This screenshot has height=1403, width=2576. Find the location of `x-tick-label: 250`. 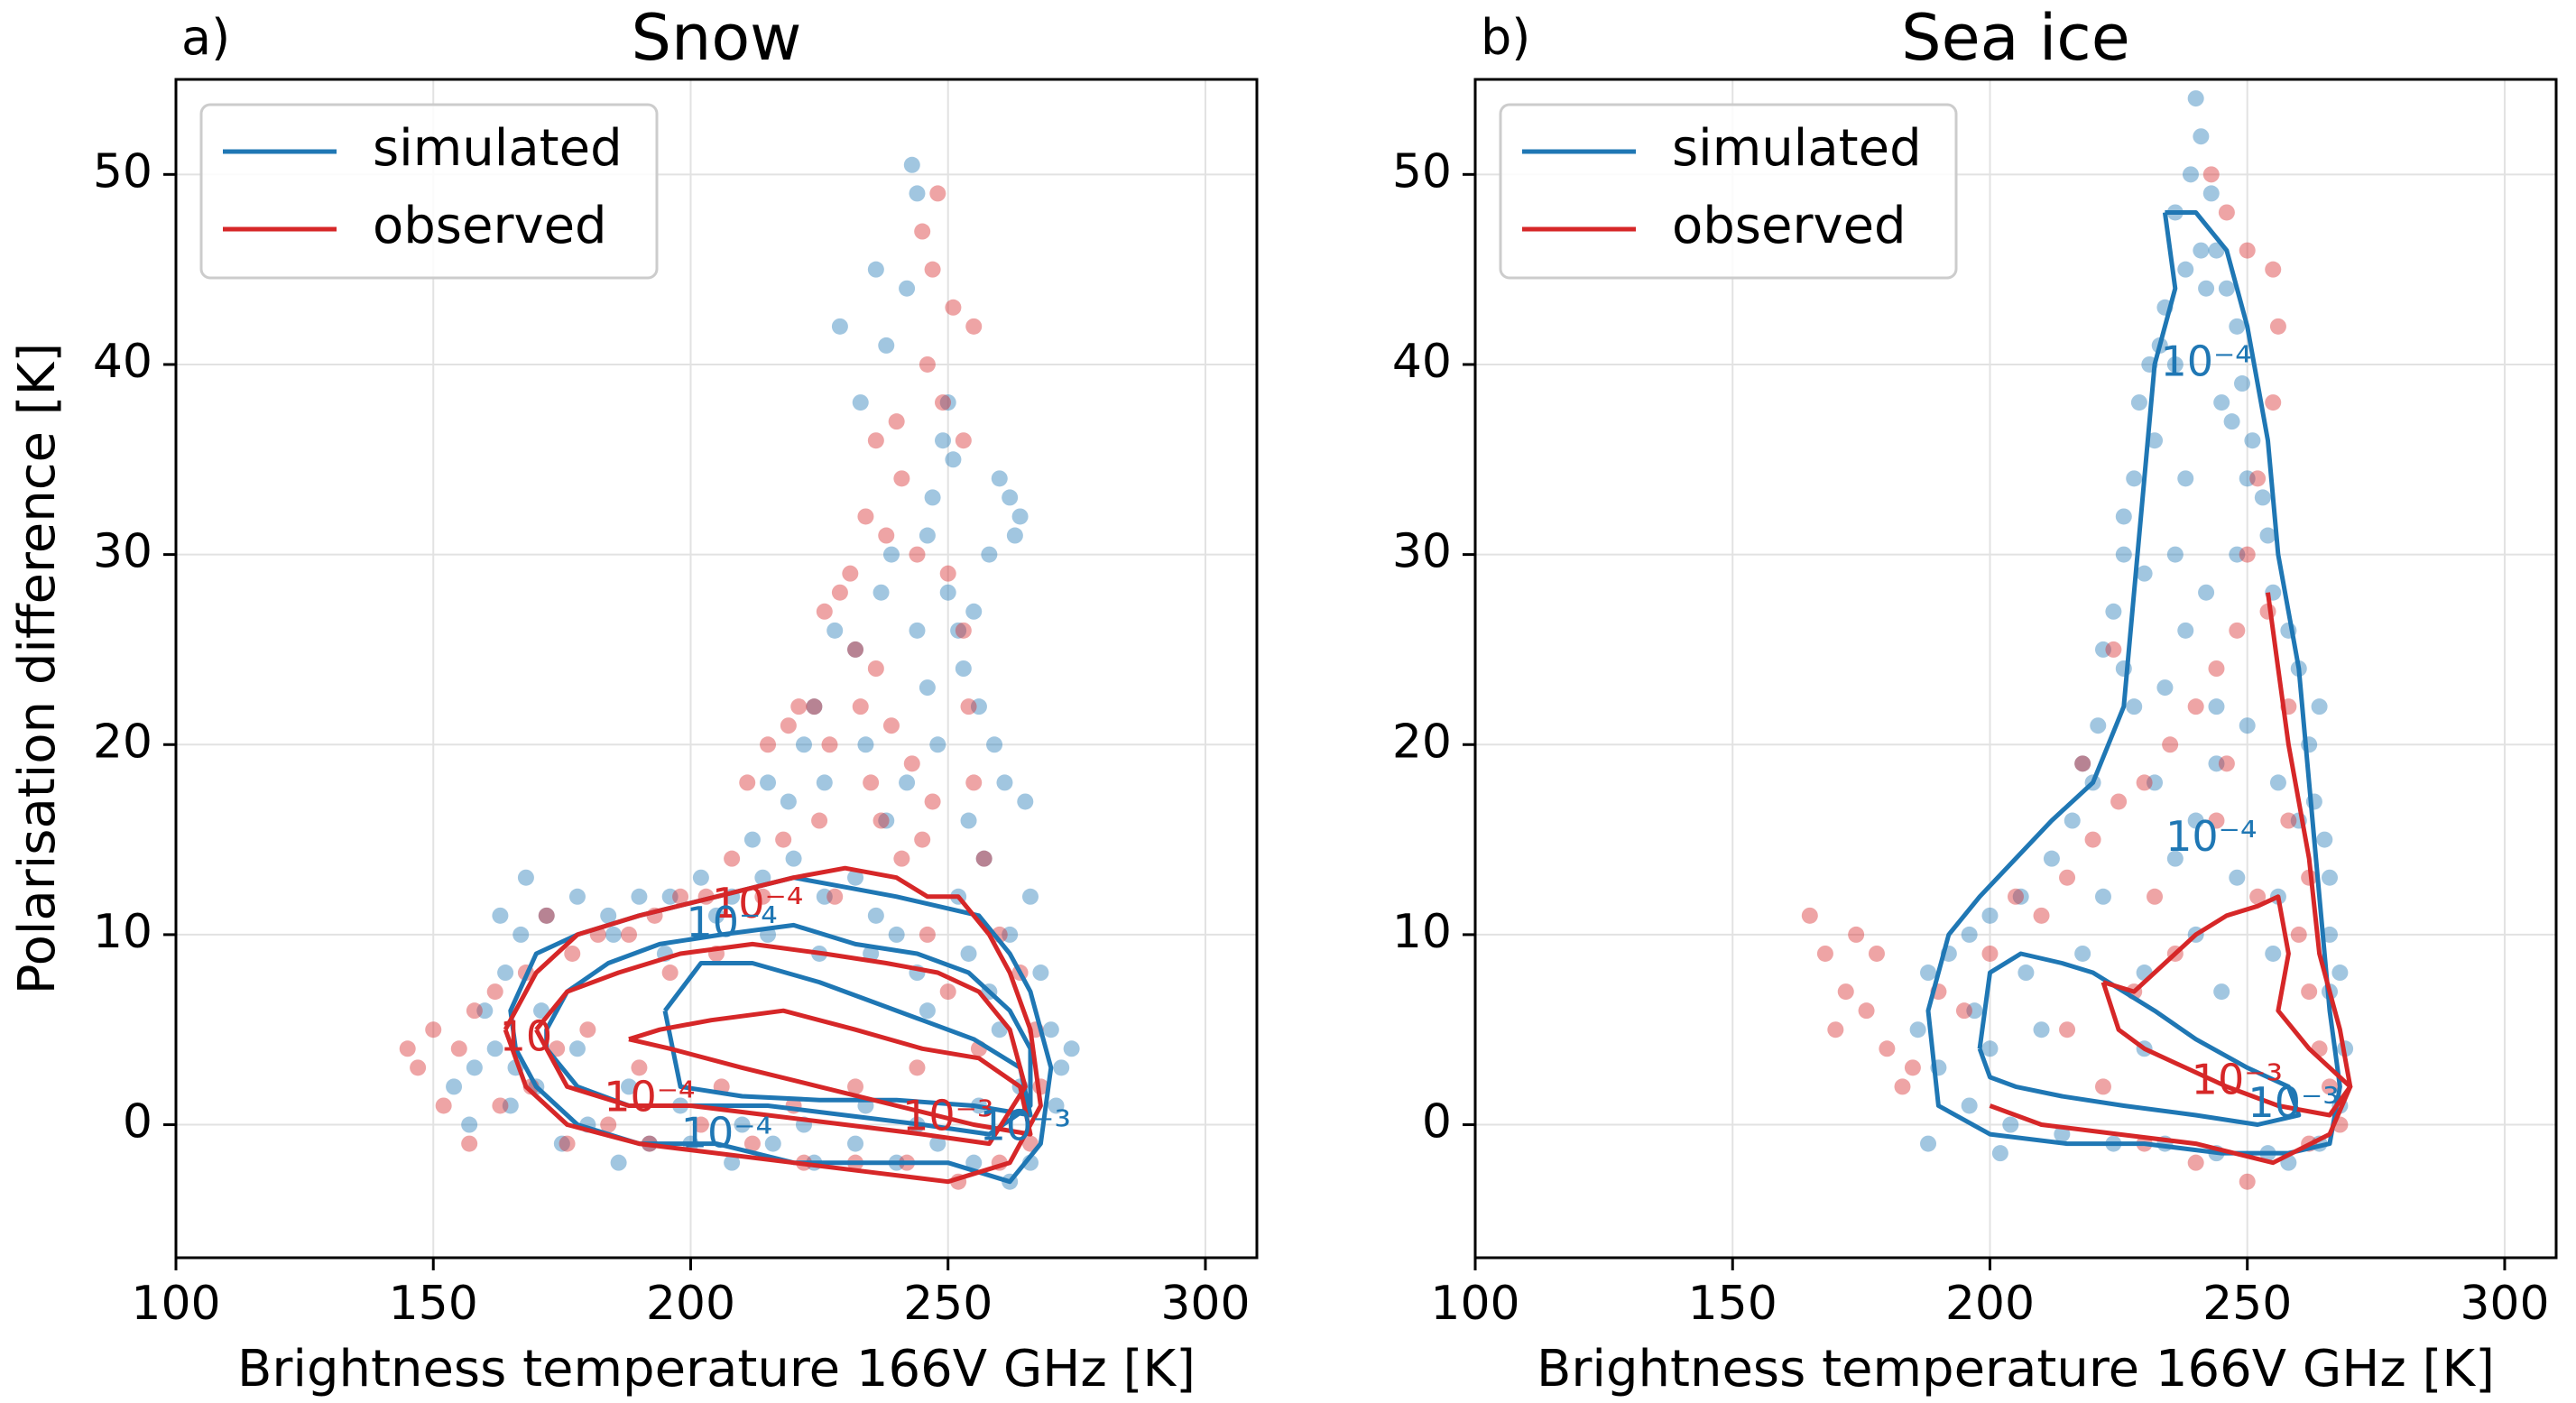

x-tick-label: 250 is located at coordinates (948, 1304).